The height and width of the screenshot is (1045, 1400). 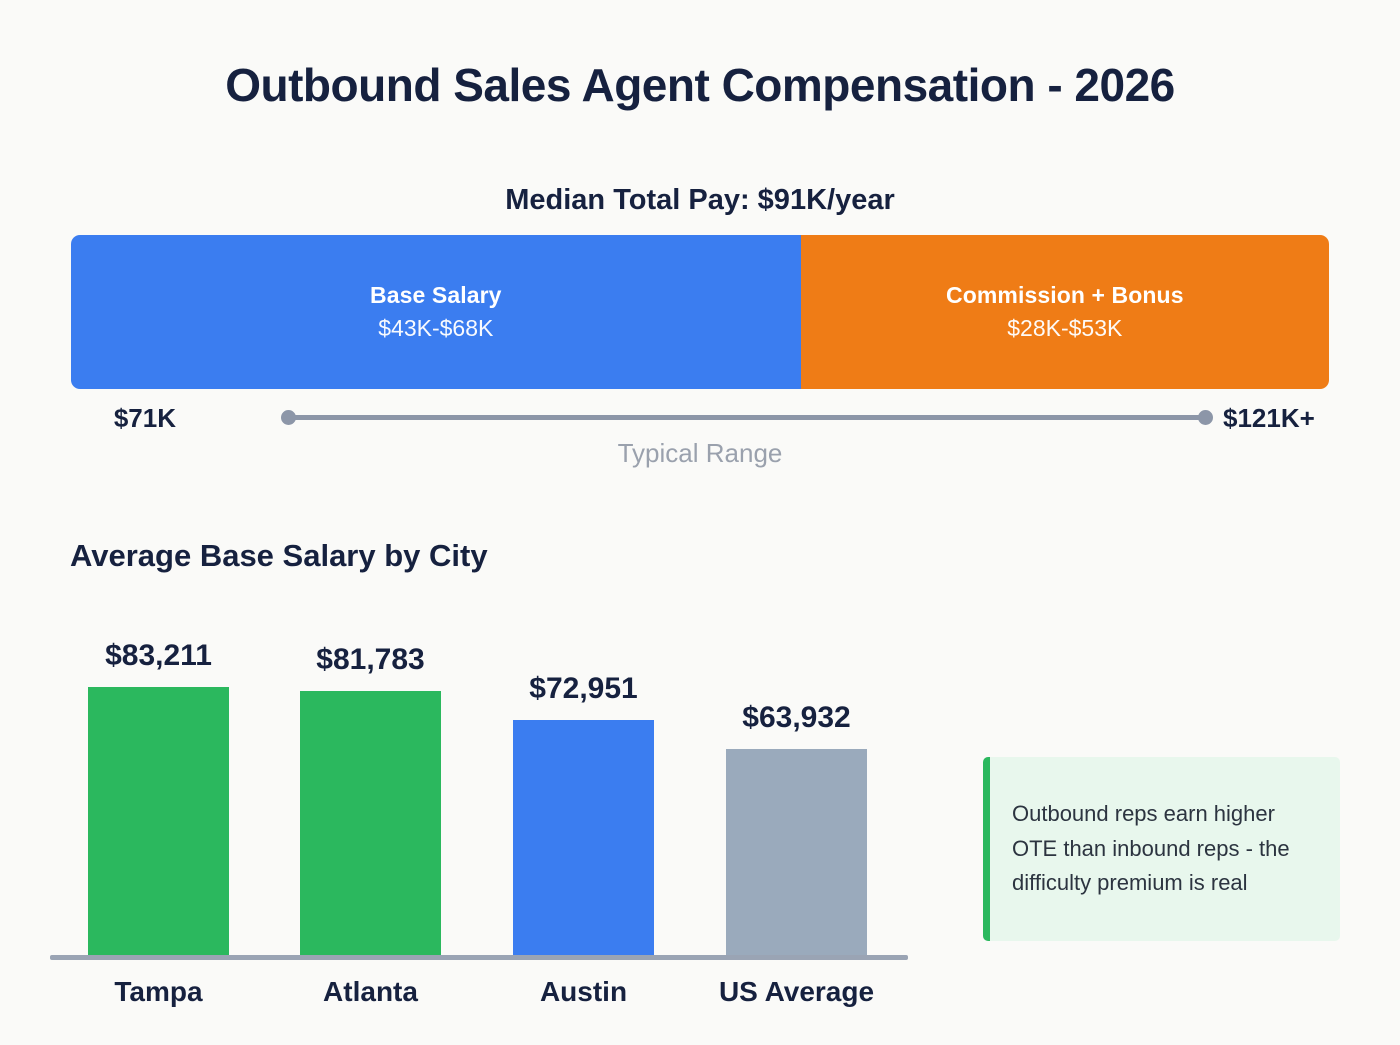 I want to click on segment-label: Base Salary, so click(x=436, y=295).